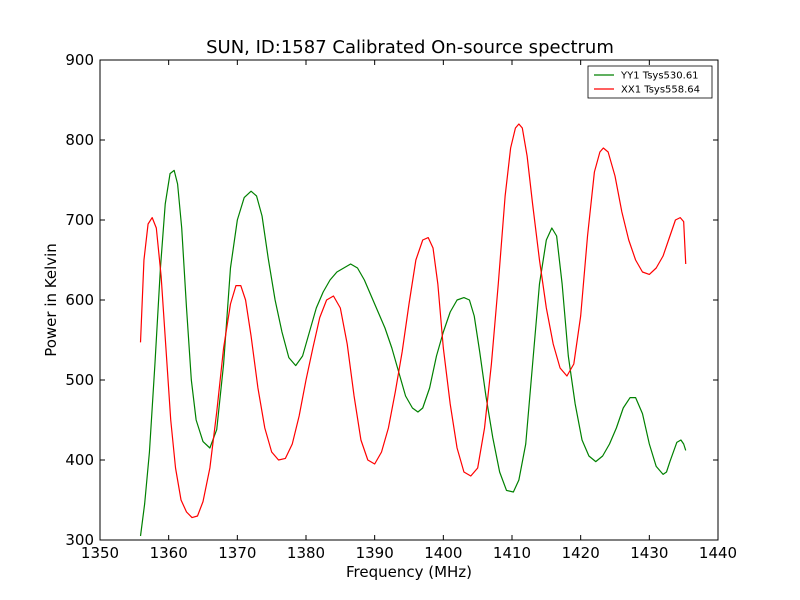  What do you see at coordinates (51, 300) in the screenshot?
I see `y-axis-label: Power in Kelvin` at bounding box center [51, 300].